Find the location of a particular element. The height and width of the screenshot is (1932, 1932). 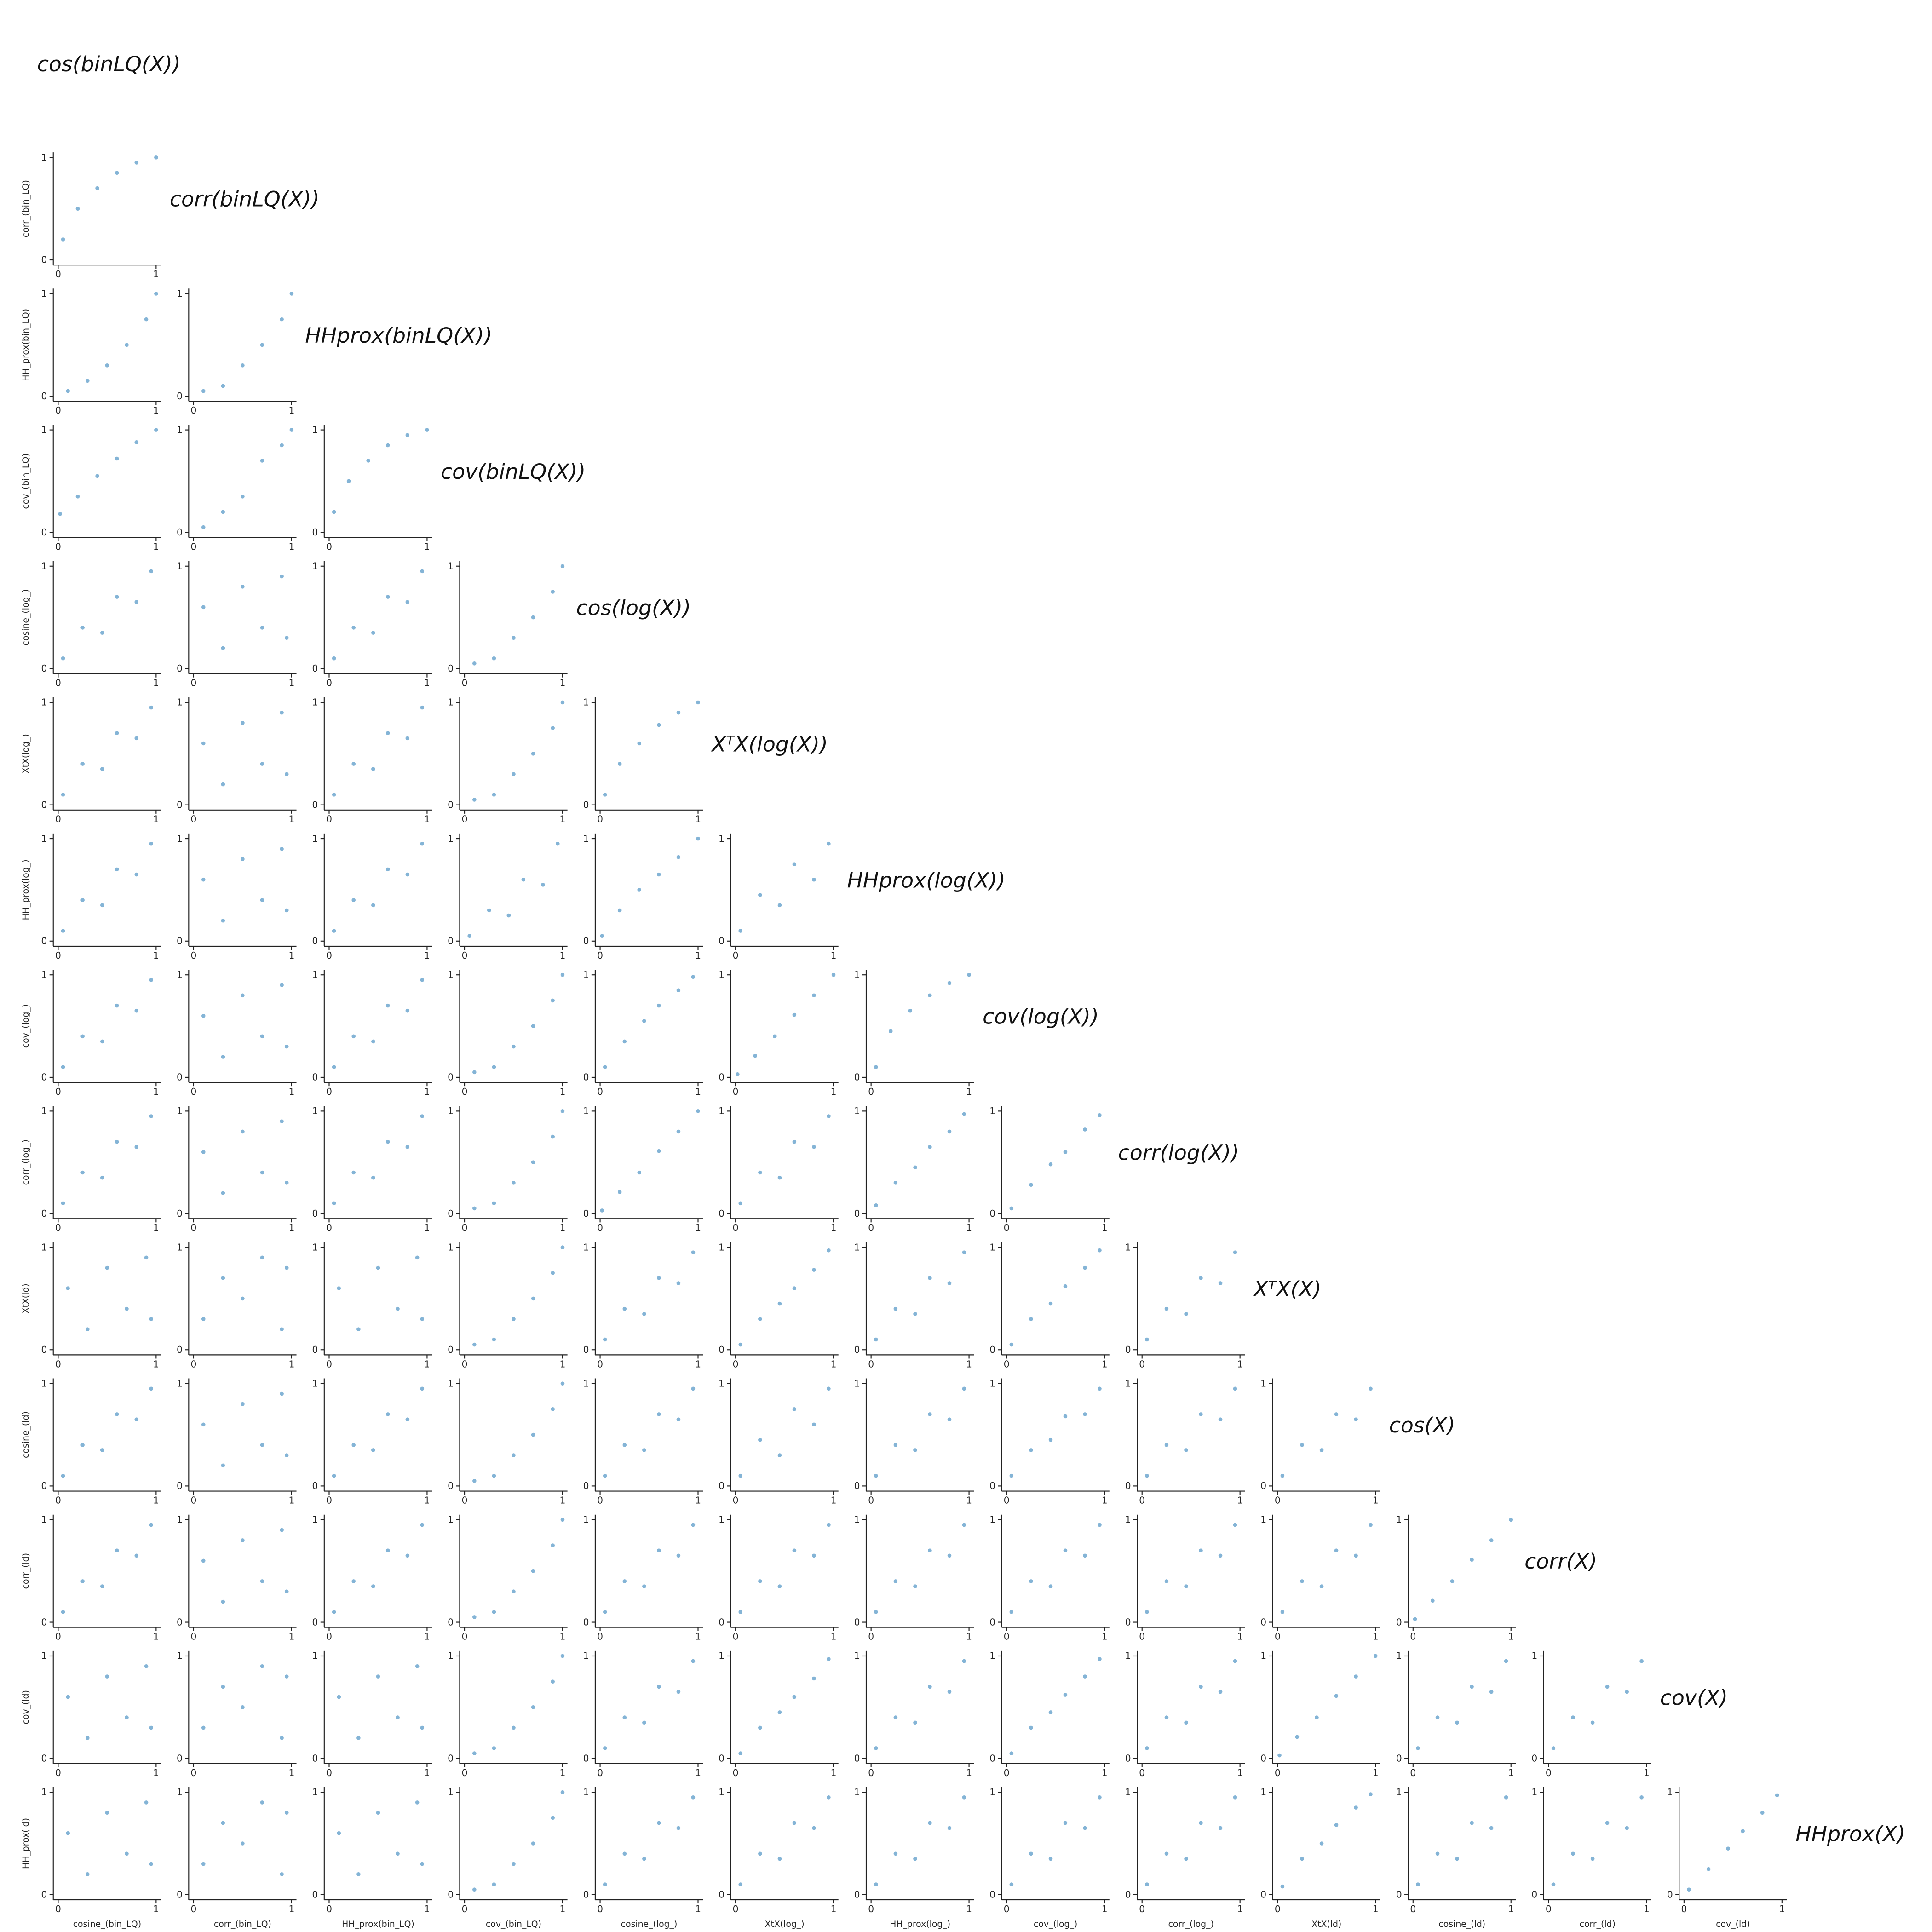

y-axis-label: cov_(ld) is located at coordinates (26, 1707).